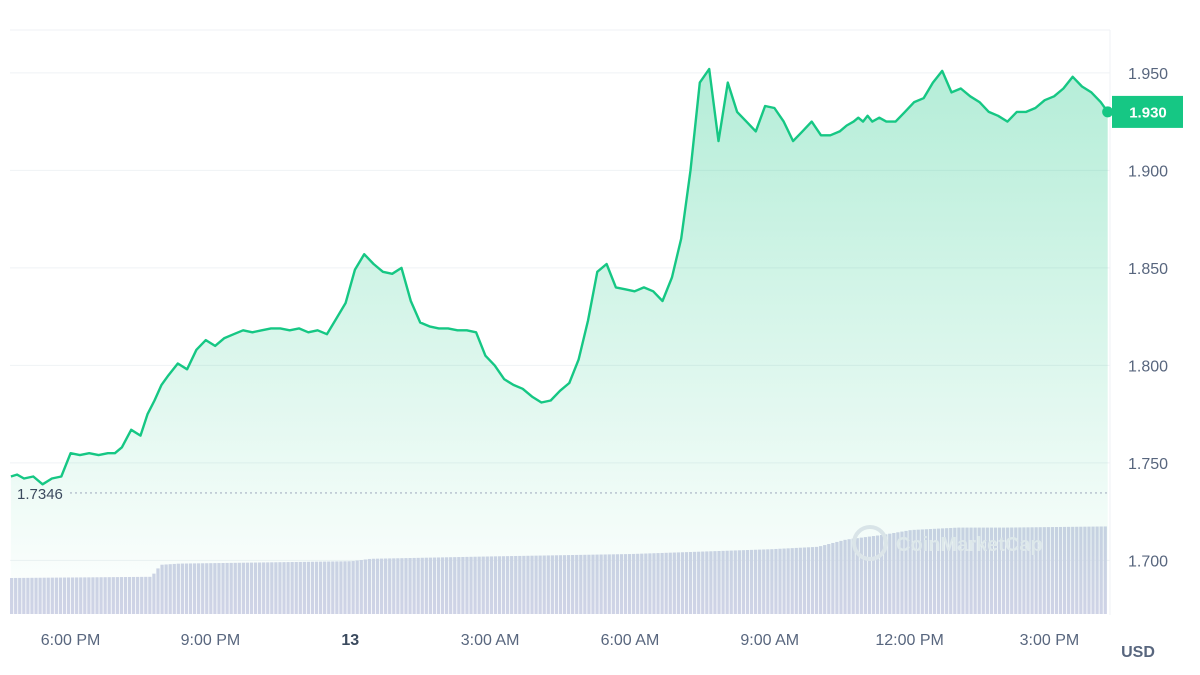 This screenshot has height=675, width=1200. I want to click on last-price-value: 1.930, so click(1148, 112).